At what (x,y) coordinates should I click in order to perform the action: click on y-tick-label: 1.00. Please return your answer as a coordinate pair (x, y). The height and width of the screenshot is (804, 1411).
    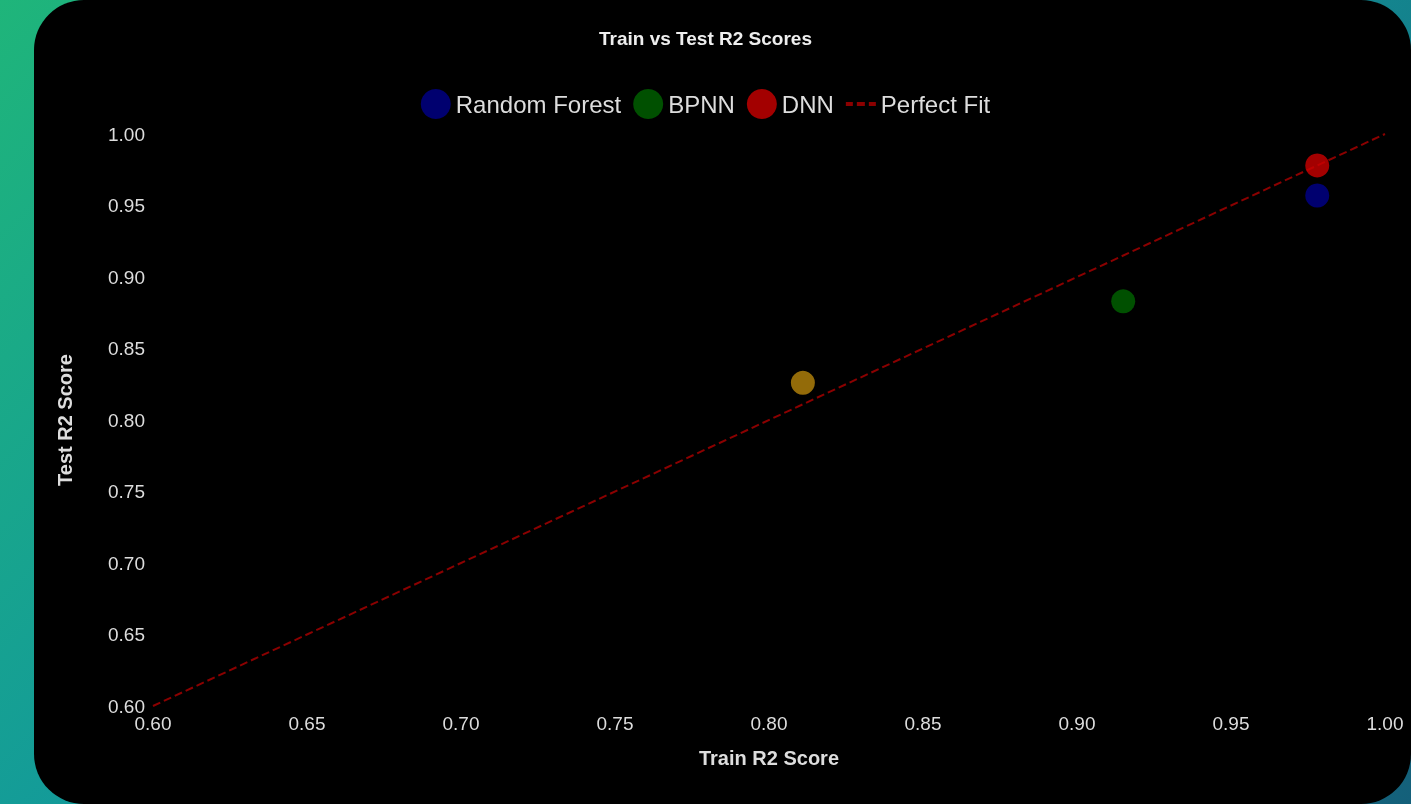
    Looking at the image, I should click on (126, 134).